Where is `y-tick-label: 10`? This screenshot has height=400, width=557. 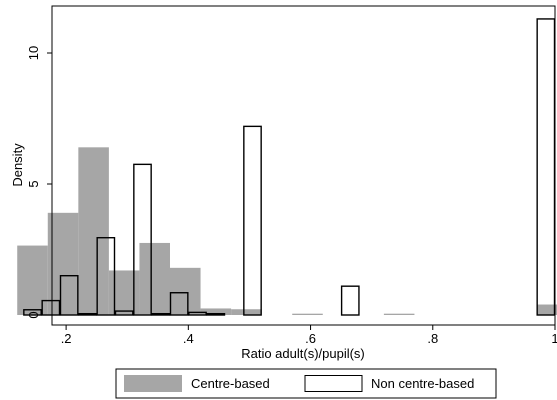
y-tick-label: 10 is located at coordinates (33, 53).